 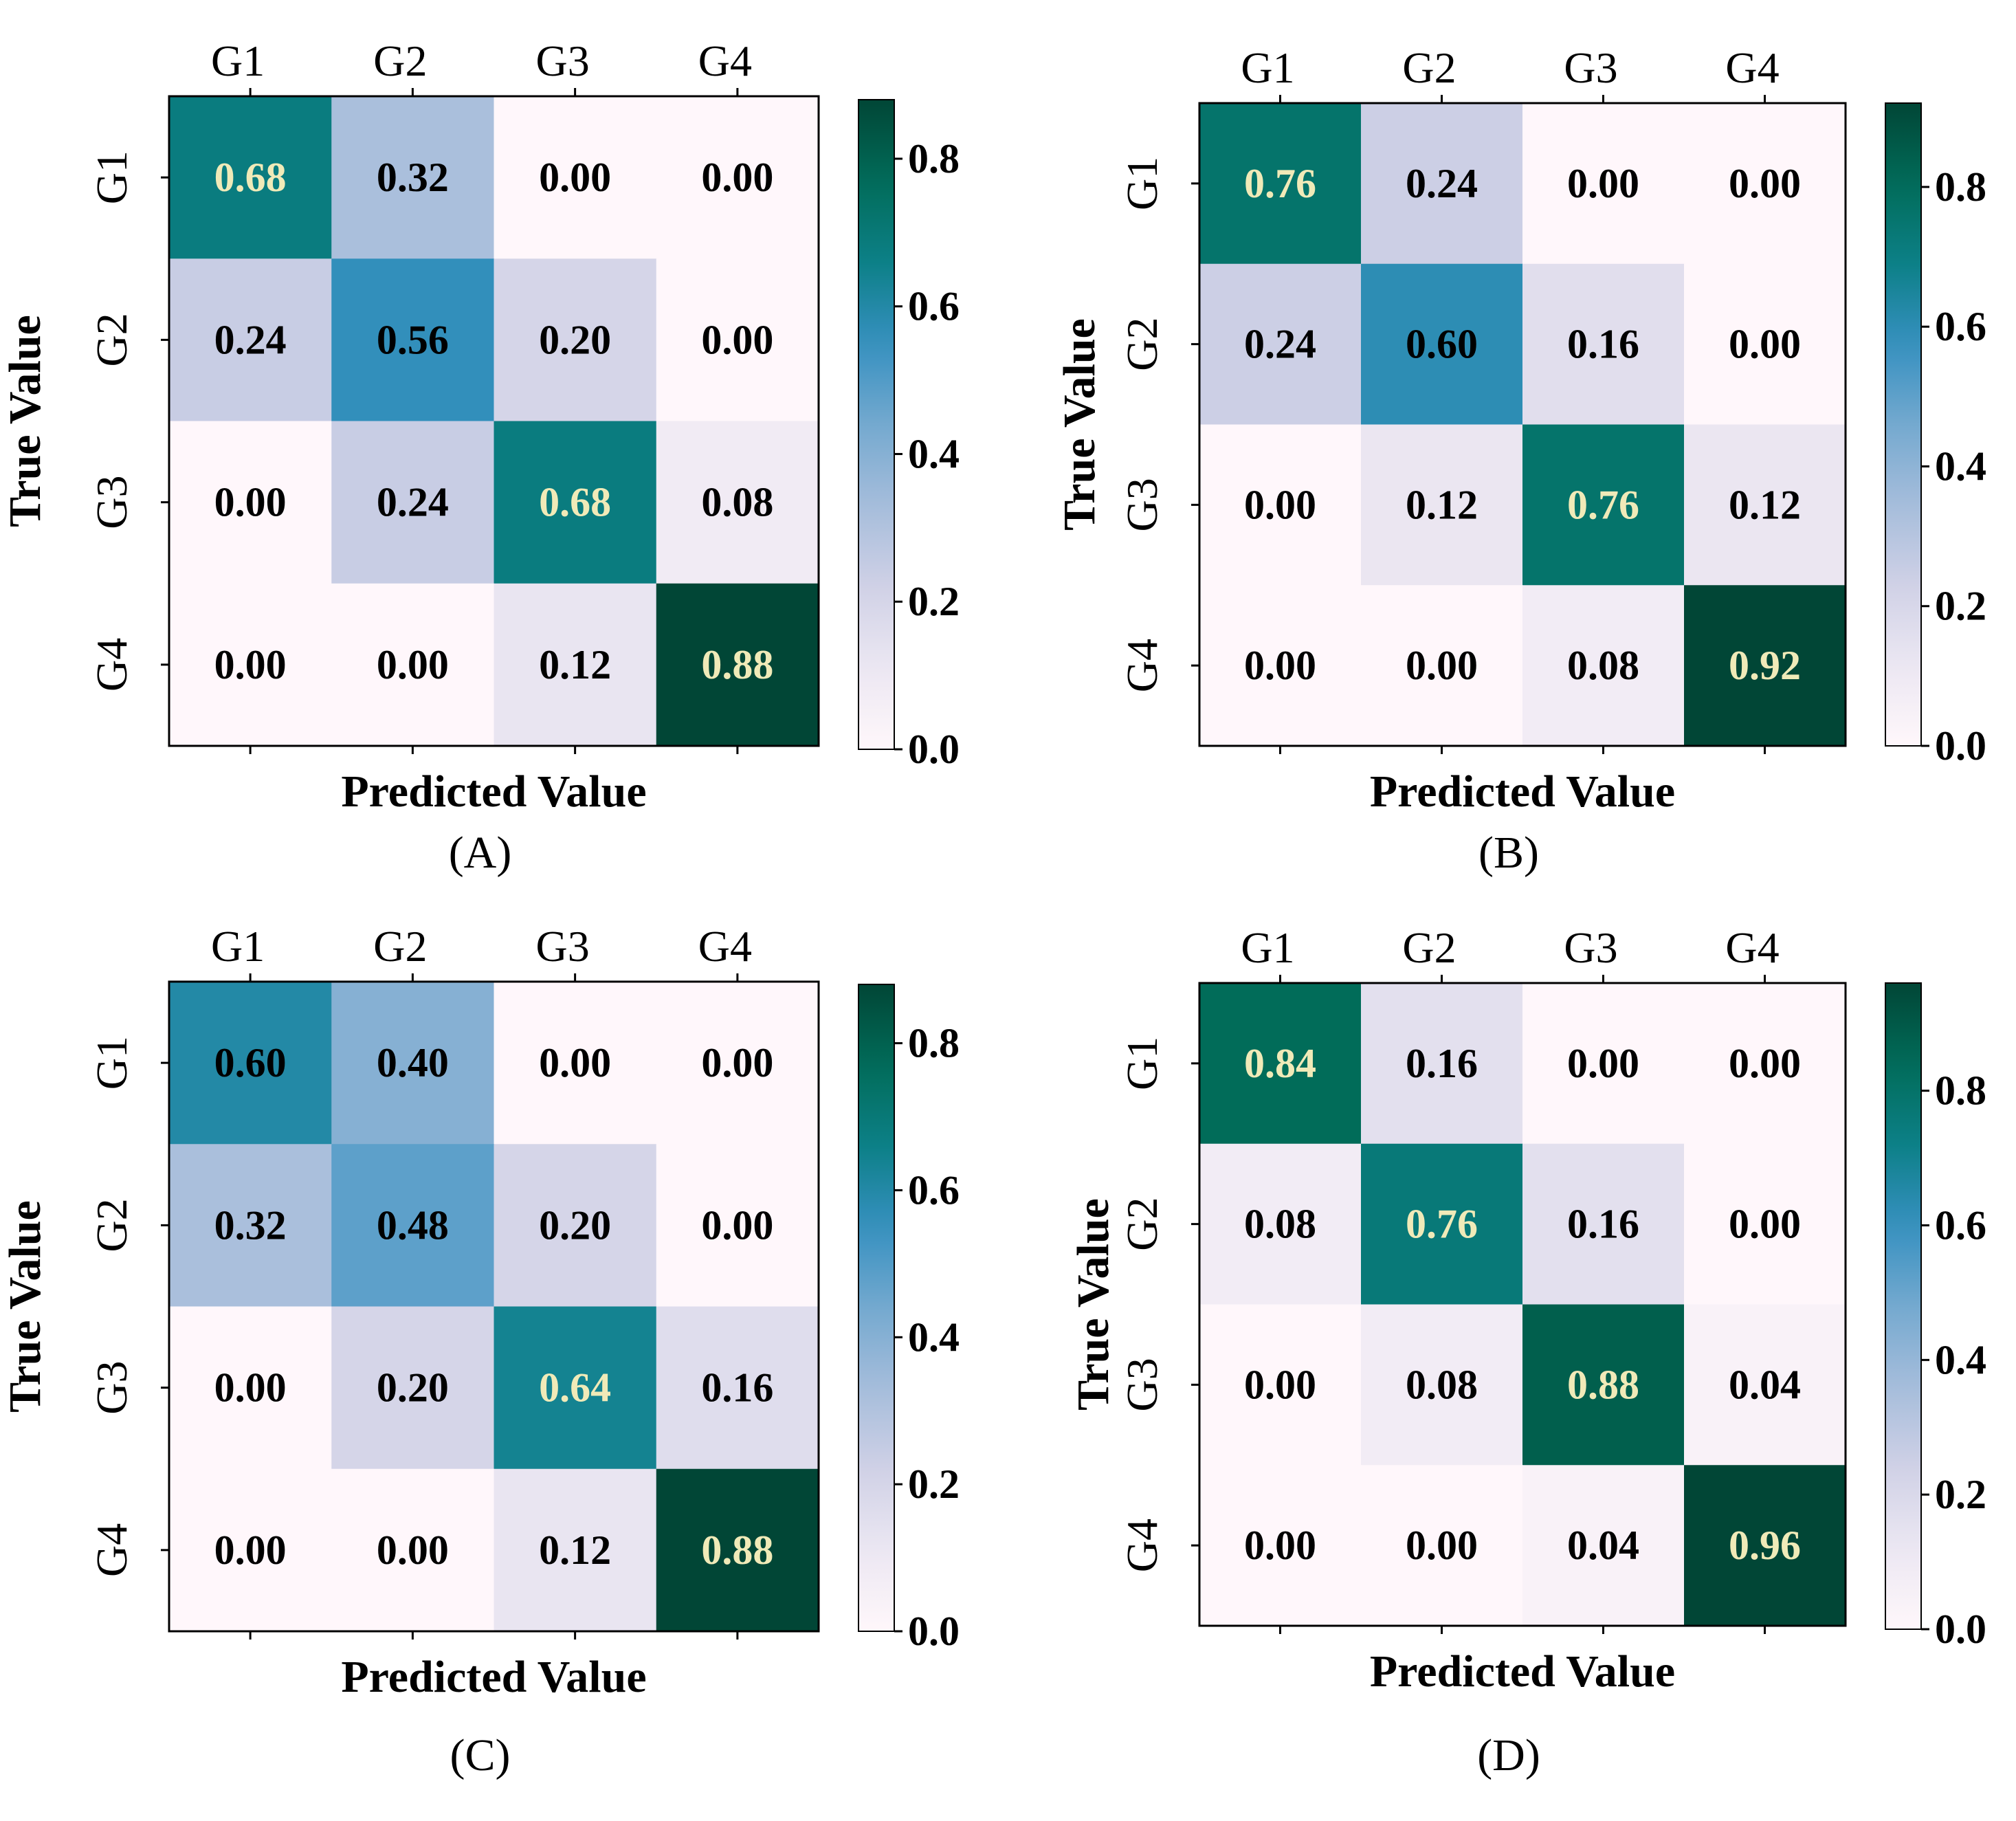 I want to click on y-tick-label: G4, so click(x=1142, y=665).